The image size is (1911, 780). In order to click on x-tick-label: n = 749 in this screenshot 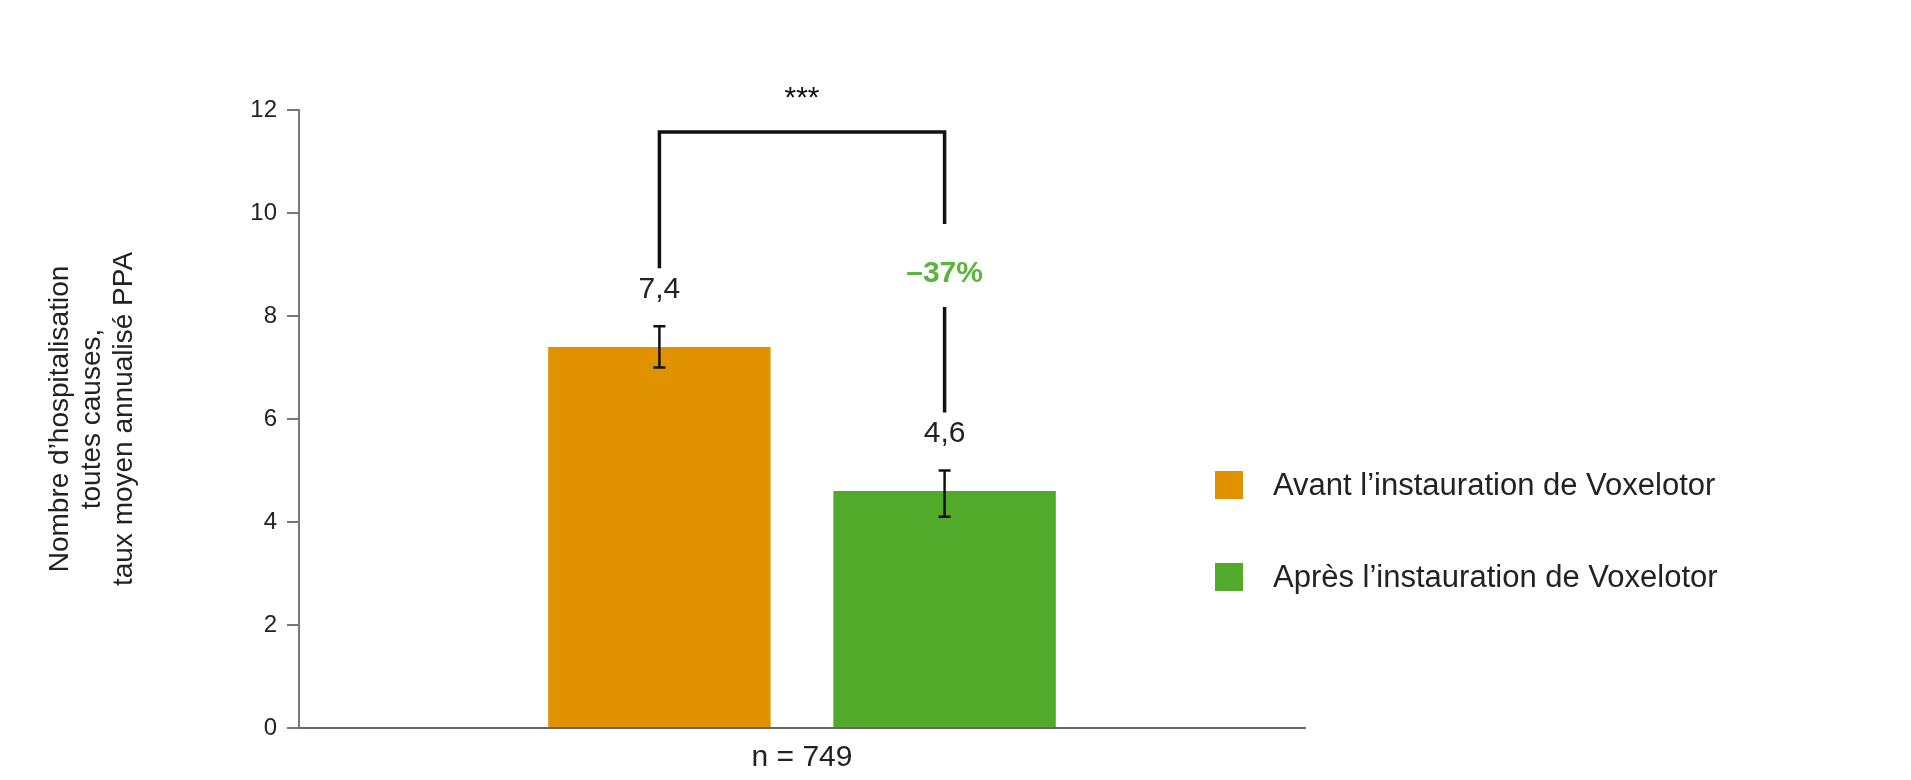, I will do `click(802, 756)`.